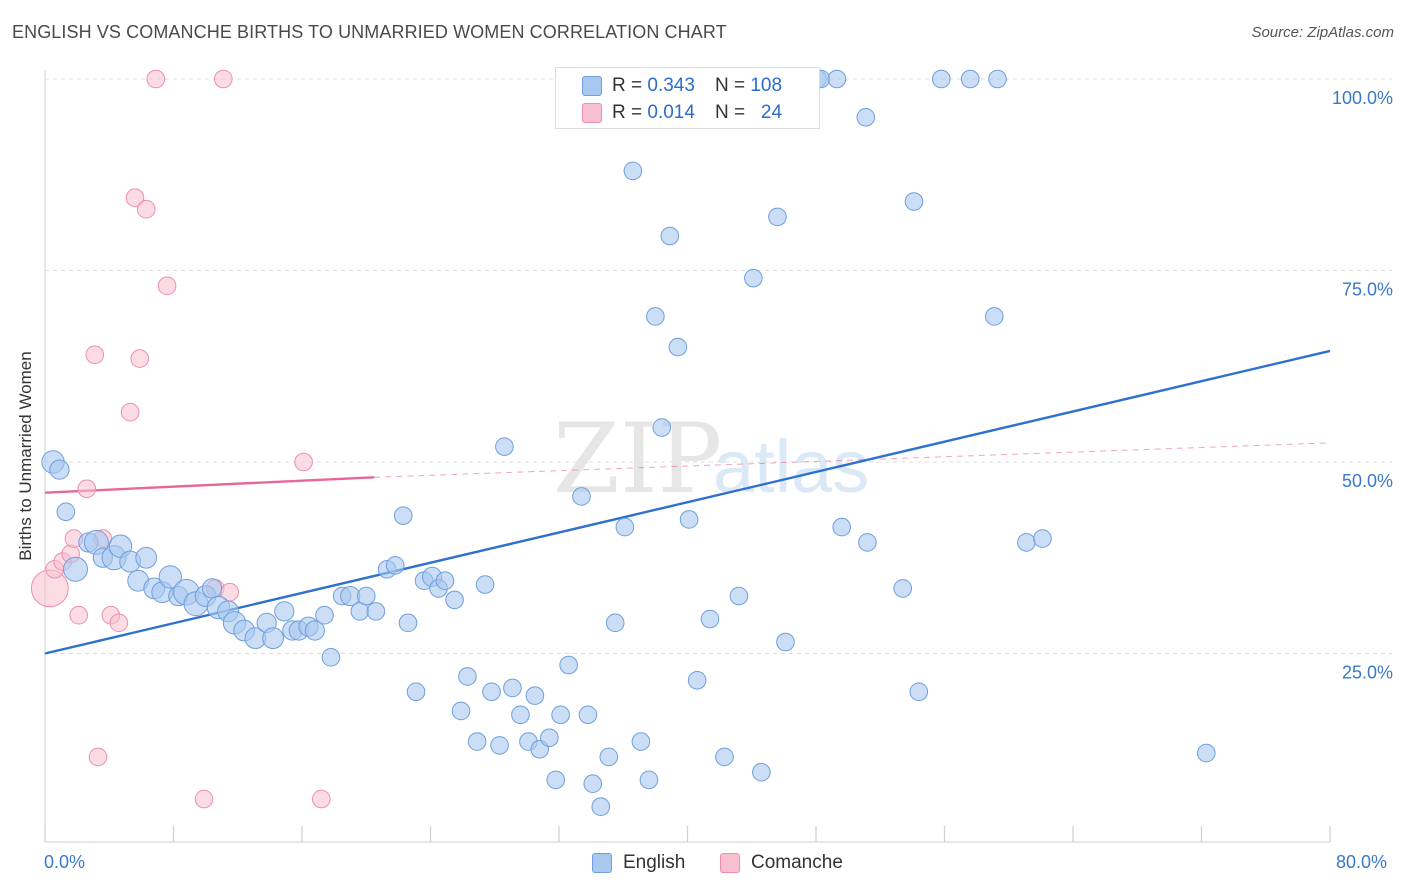 The height and width of the screenshot is (892, 1406). Describe the element at coordinates (1362, 385) in the screenshot. I see `y-tick-labels: 25.0% 50.0% 75.0% 100.0%` at that location.